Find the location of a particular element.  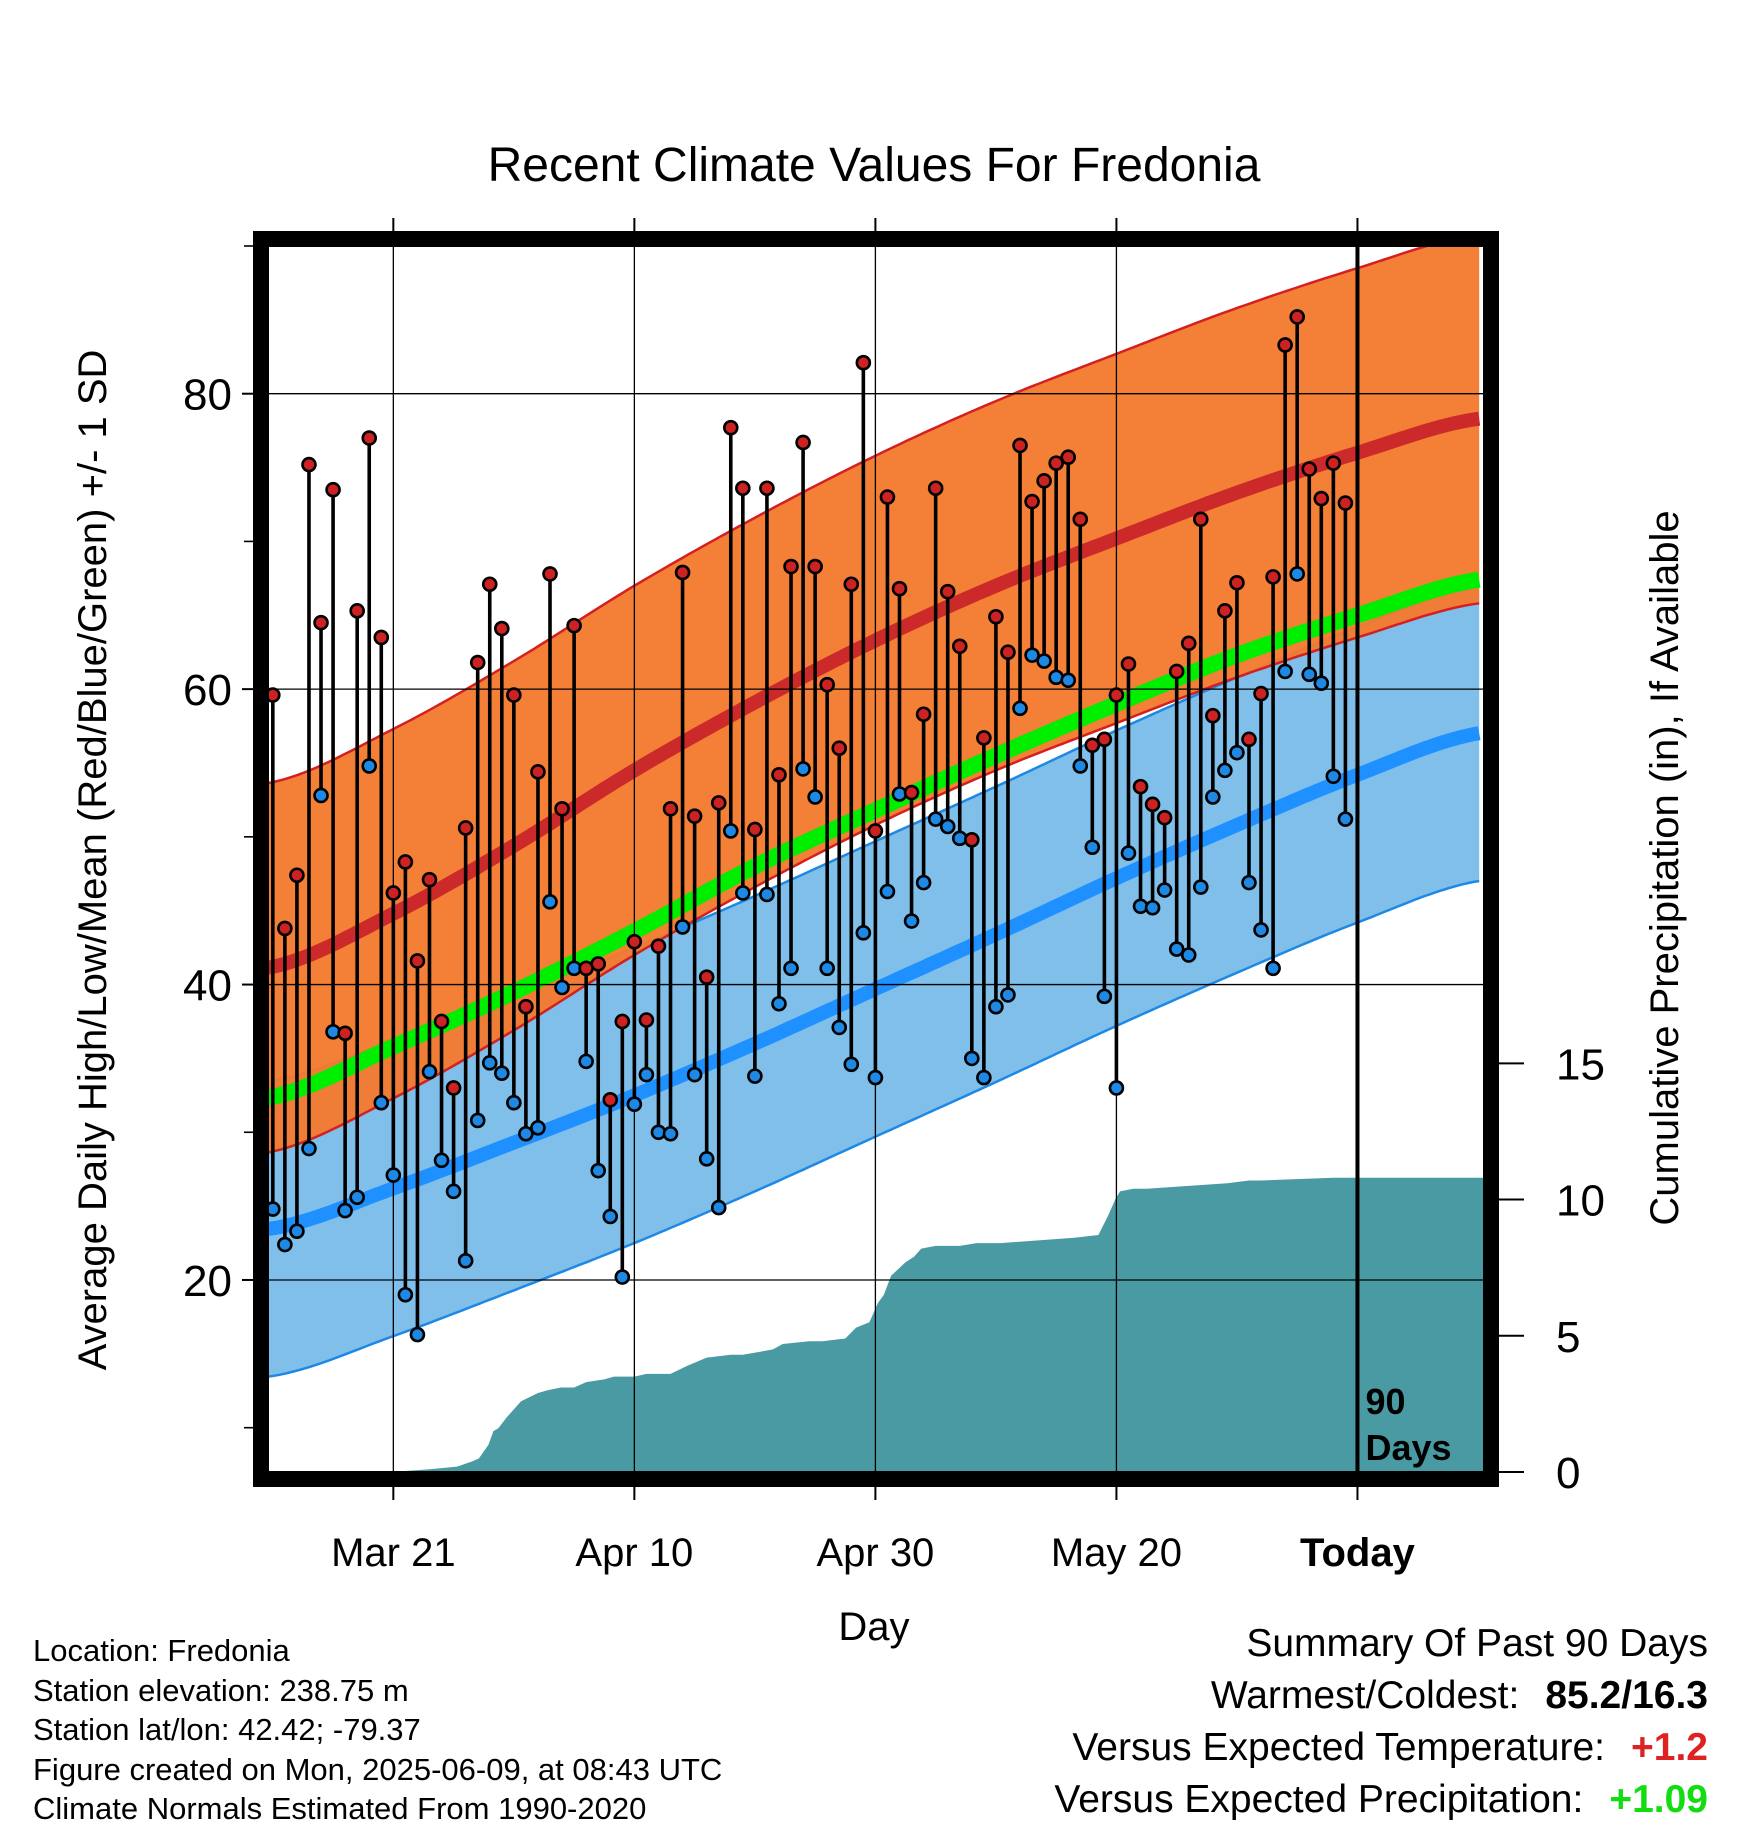

warmest-coldest-label: Warmest/Coldest: is located at coordinates (1365, 1695).